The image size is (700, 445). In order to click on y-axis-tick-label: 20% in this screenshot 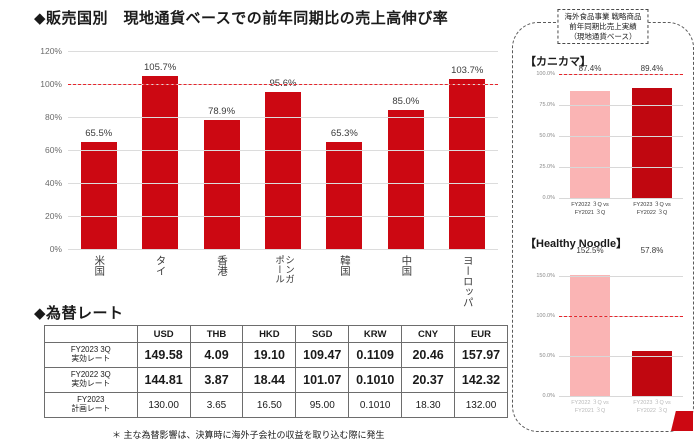, I will do `click(53, 216)`.